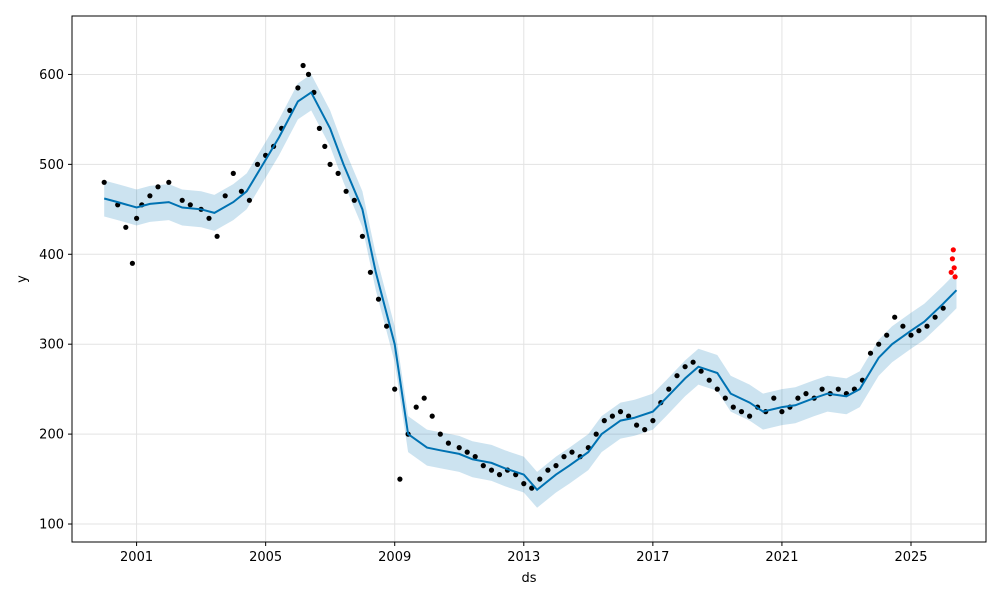  Describe the element at coordinates (51, 75) in the screenshot. I see `y-tick-label: 600` at that location.